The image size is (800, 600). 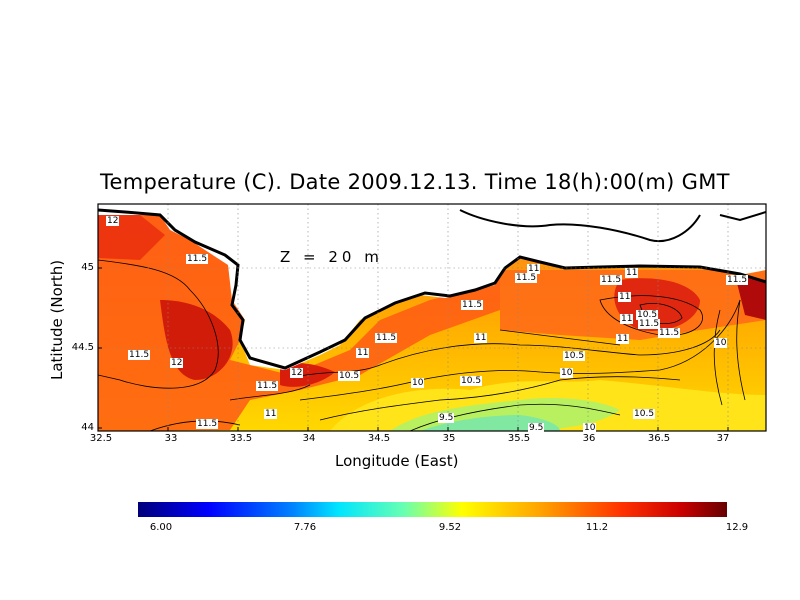 What do you see at coordinates (450, 527) in the screenshot?
I see `colorbar-tick-label: 9.52` at bounding box center [450, 527].